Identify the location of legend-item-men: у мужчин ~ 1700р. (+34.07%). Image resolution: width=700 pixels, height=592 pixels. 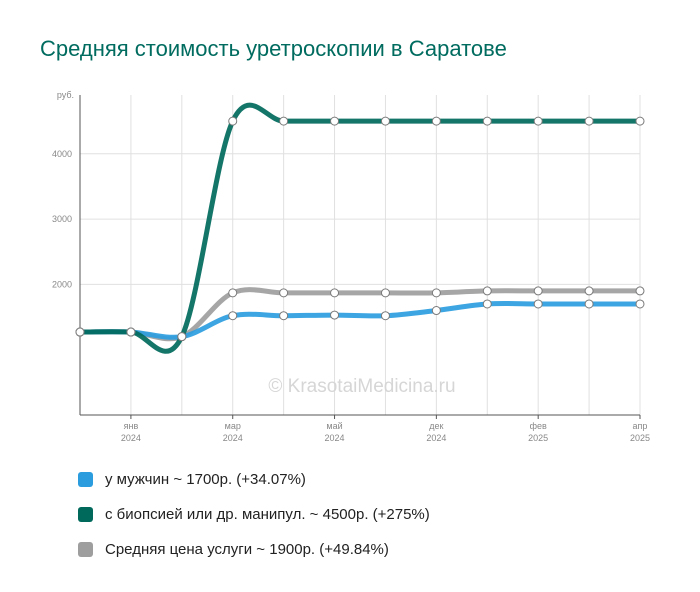
(254, 479).